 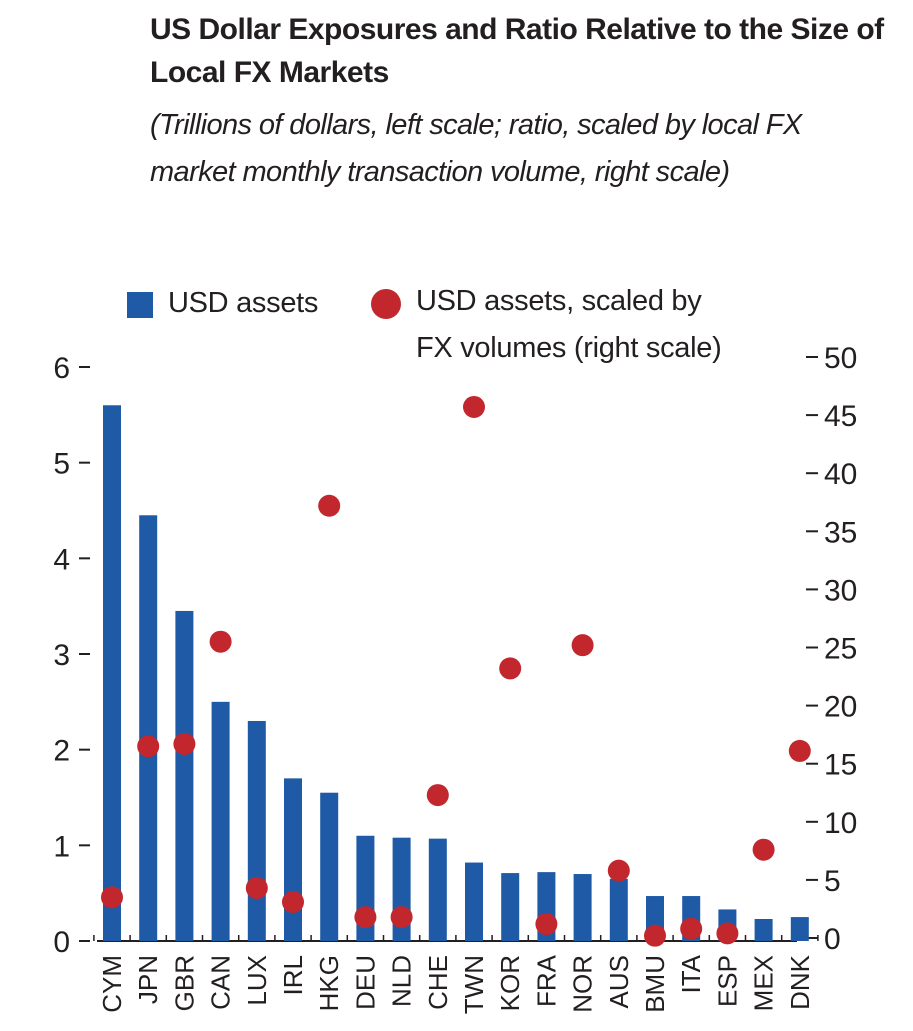 What do you see at coordinates (112, 673) in the screenshot?
I see `bar-cym` at bounding box center [112, 673].